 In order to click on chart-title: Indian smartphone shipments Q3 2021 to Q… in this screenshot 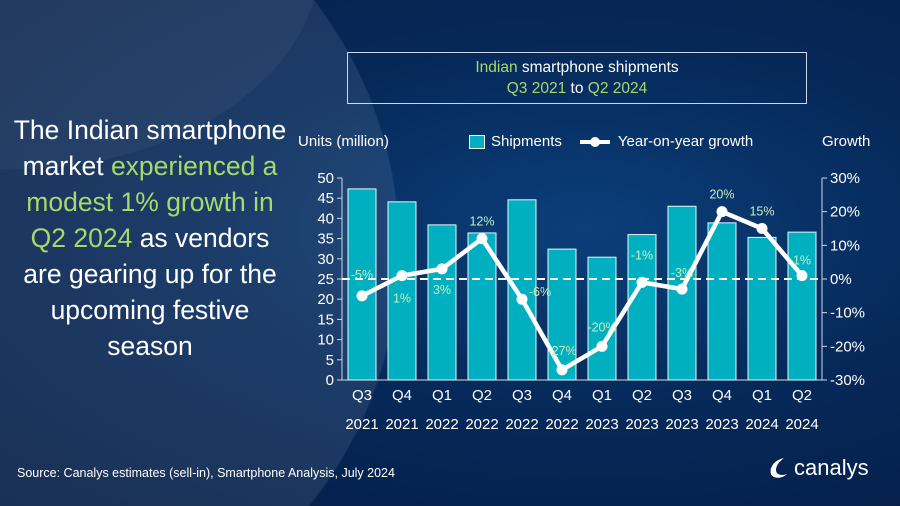, I will do `click(577, 78)`.